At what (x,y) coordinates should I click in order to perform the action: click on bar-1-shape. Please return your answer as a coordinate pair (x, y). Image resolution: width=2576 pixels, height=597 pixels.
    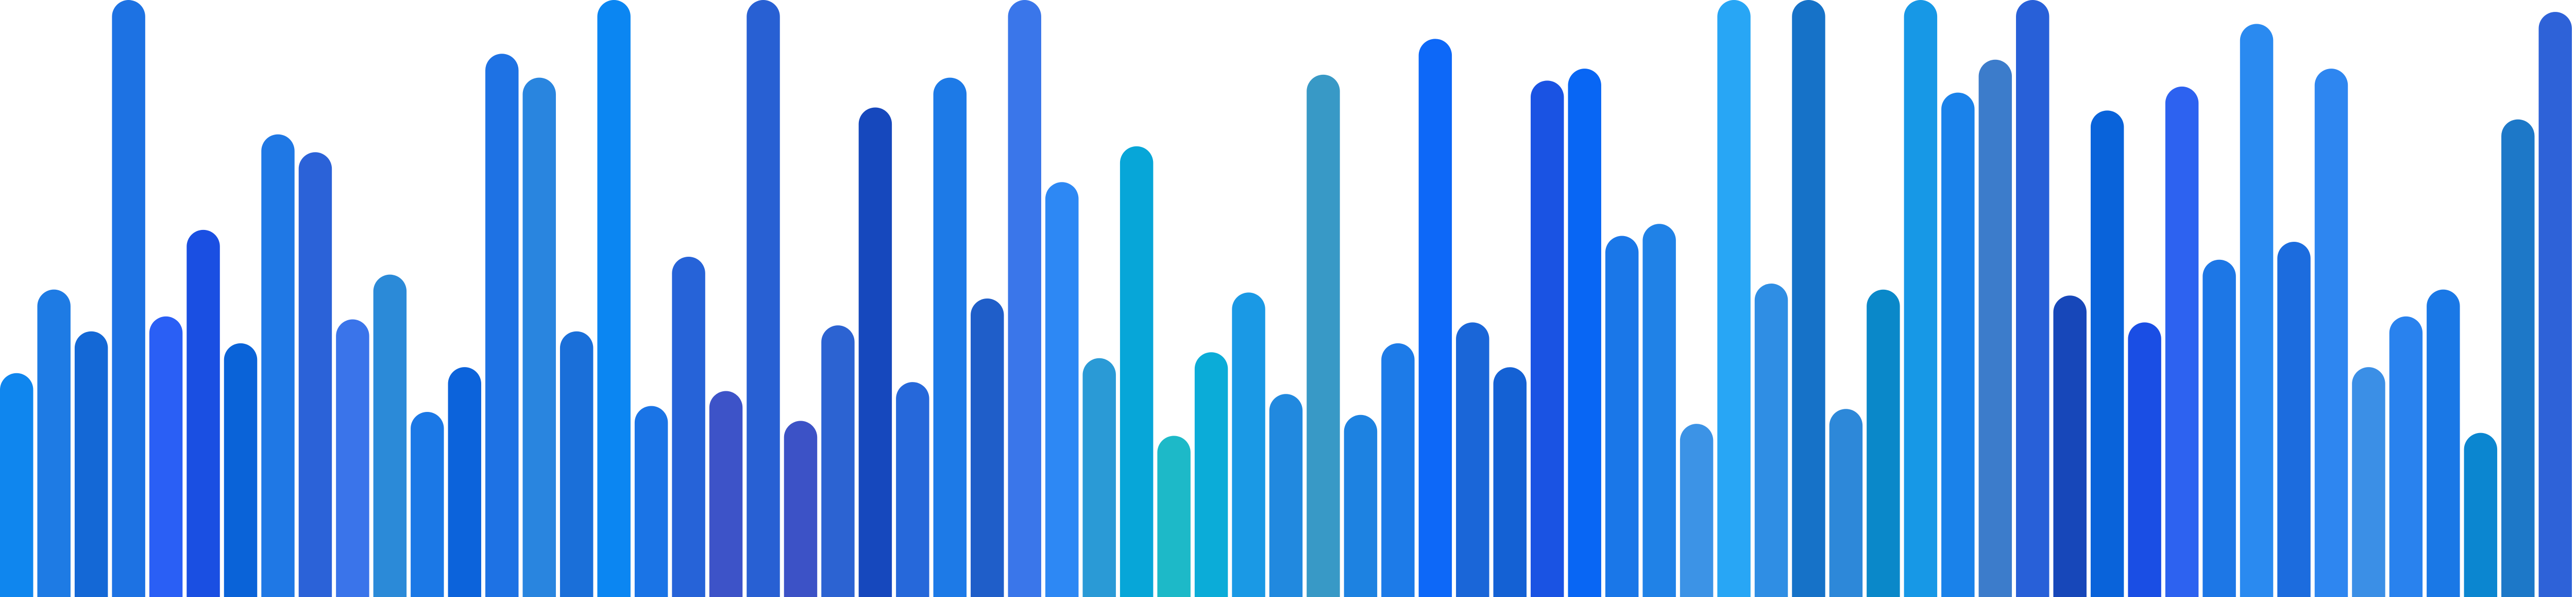
    Looking at the image, I should click on (16, 485).